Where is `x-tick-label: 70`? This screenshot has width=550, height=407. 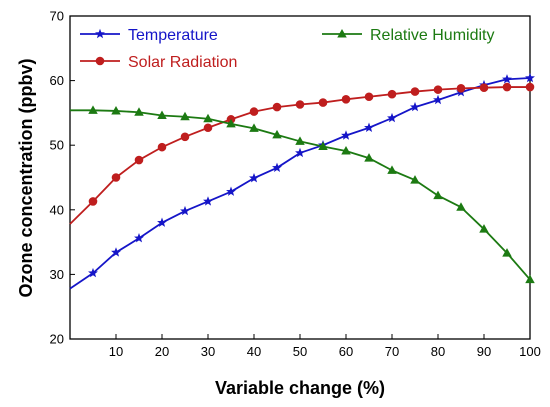 x-tick-label: 70 is located at coordinates (392, 351).